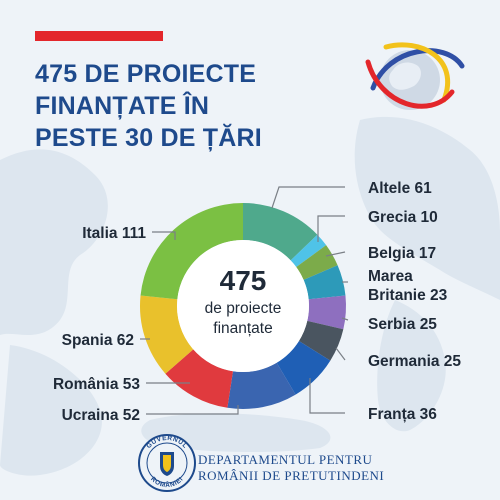 This screenshot has height=500, width=500. What do you see at coordinates (403, 217) in the screenshot?
I see `label-grecia: Grecia 10` at bounding box center [403, 217].